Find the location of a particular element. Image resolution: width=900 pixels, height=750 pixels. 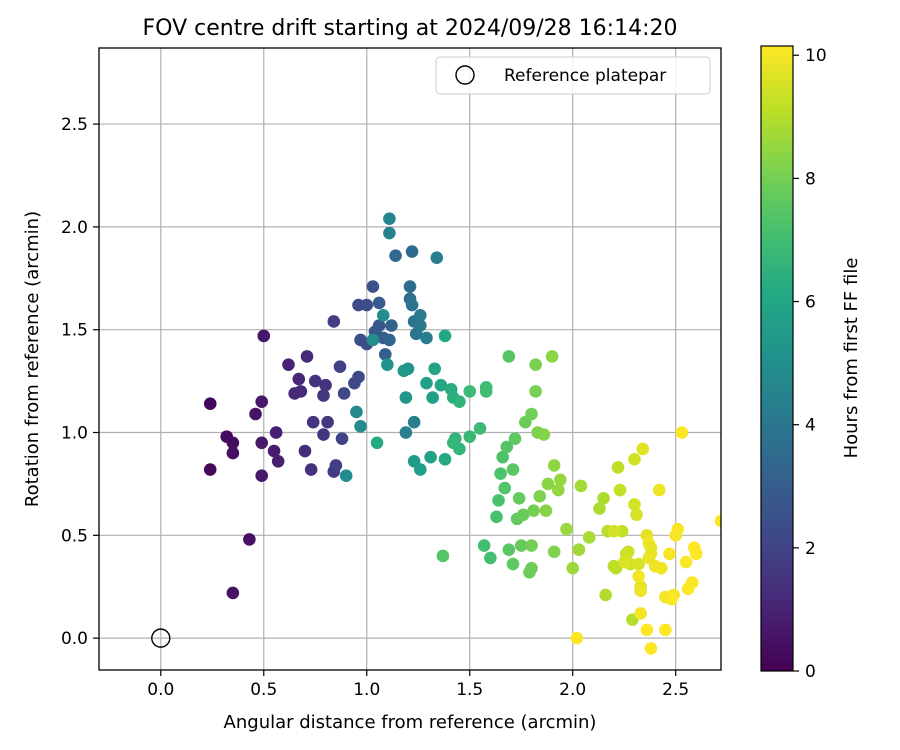

colorbar-tick-label: 4 is located at coordinates (810, 426).